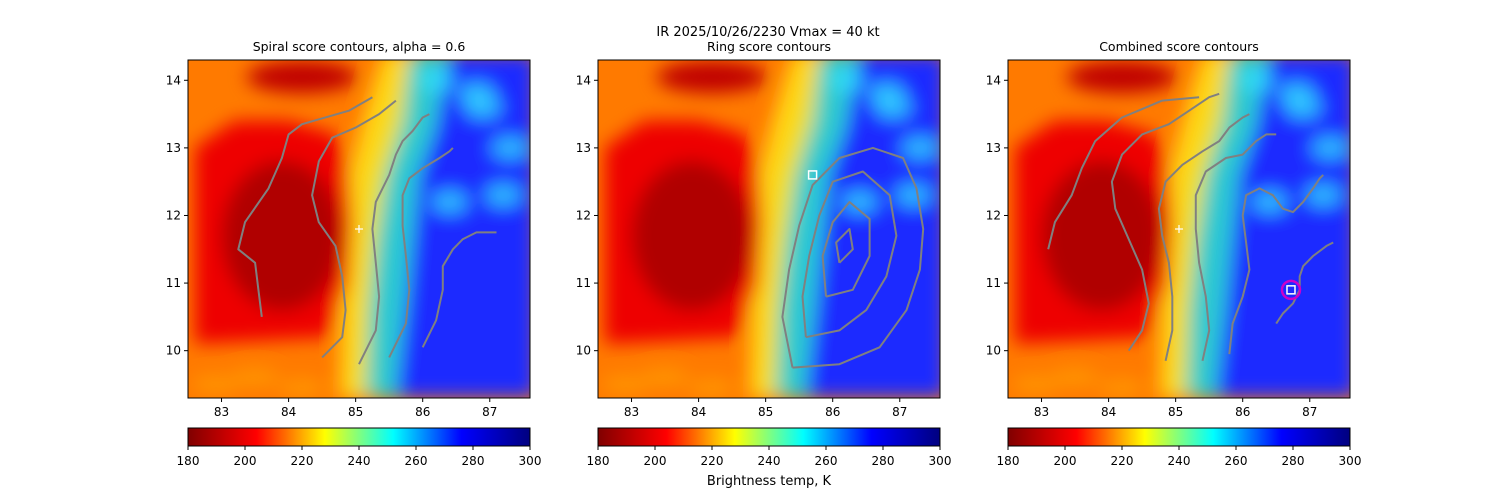 The image size is (1500, 500). What do you see at coordinates (769, 481) in the screenshot?
I see `colorbar-label: Brightness temp, K` at bounding box center [769, 481].